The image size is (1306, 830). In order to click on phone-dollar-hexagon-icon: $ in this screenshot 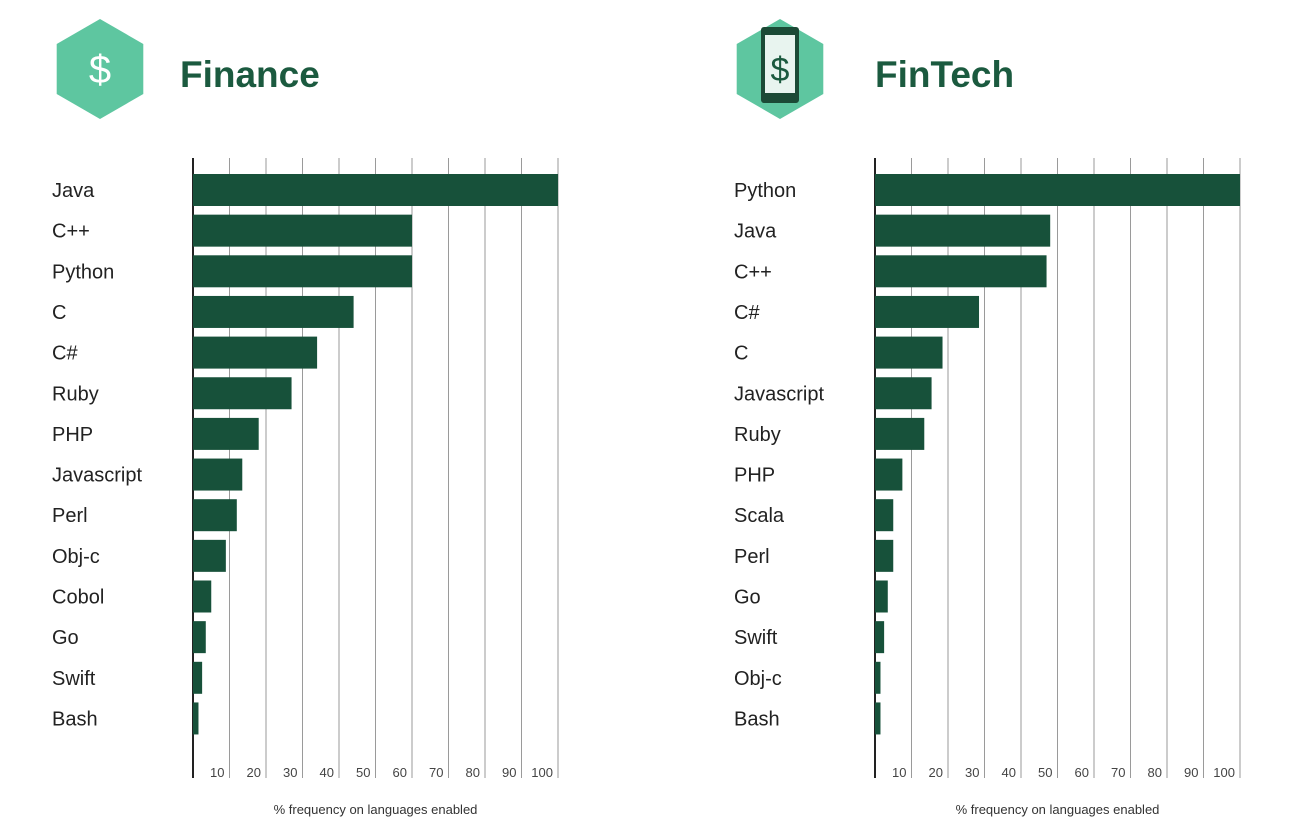, I will do `click(780, 69)`.